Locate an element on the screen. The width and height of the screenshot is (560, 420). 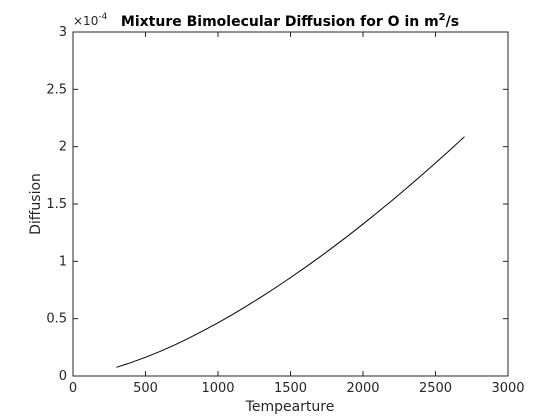
x-tick-label: 2500 is located at coordinates (435, 388).